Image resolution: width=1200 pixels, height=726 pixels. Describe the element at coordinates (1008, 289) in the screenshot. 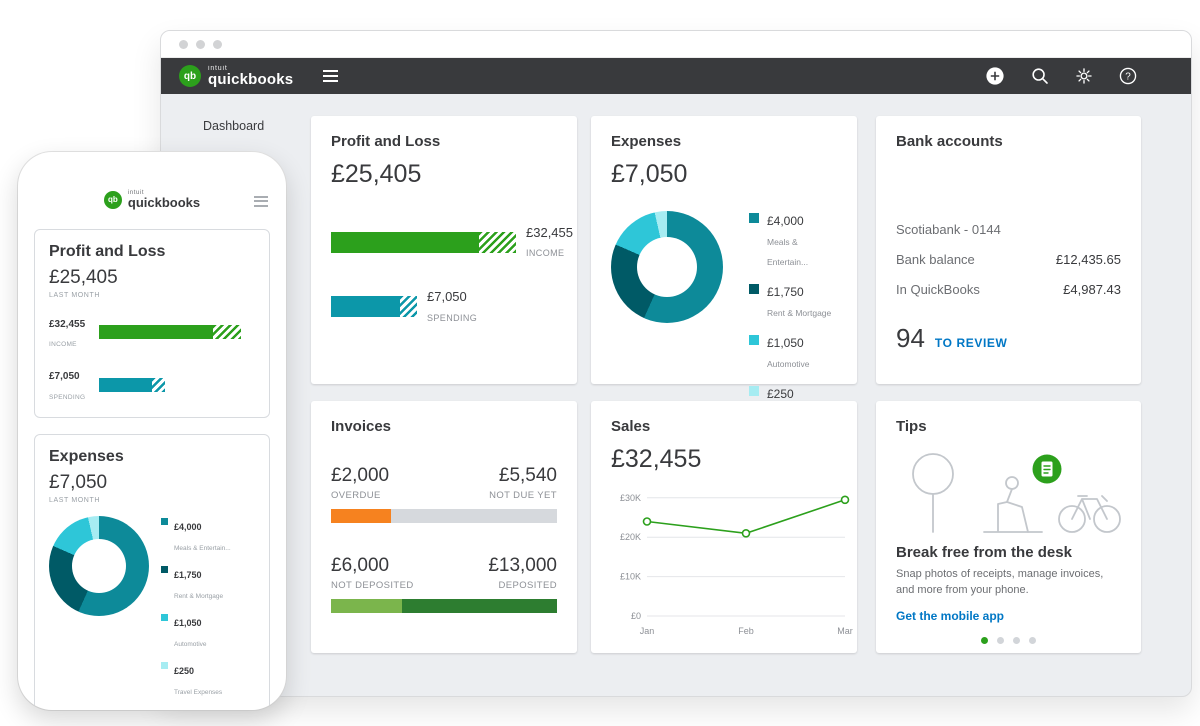

I see `in-quickbooks-row: In QuickBooks £4,987.43` at that location.